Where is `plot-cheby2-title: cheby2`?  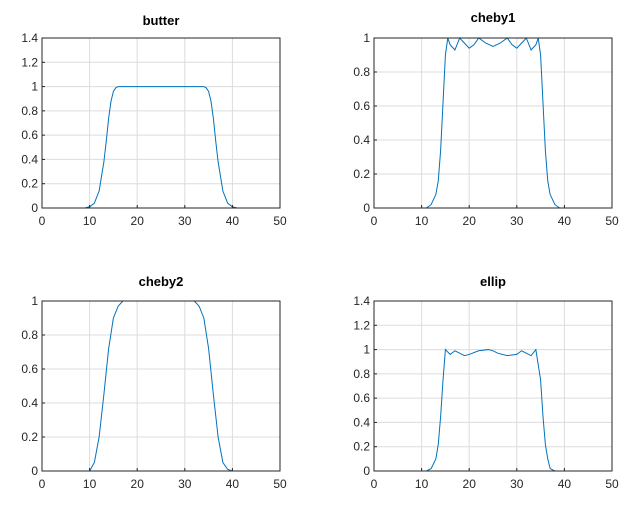 plot-cheby2-title: cheby2 is located at coordinates (161, 281).